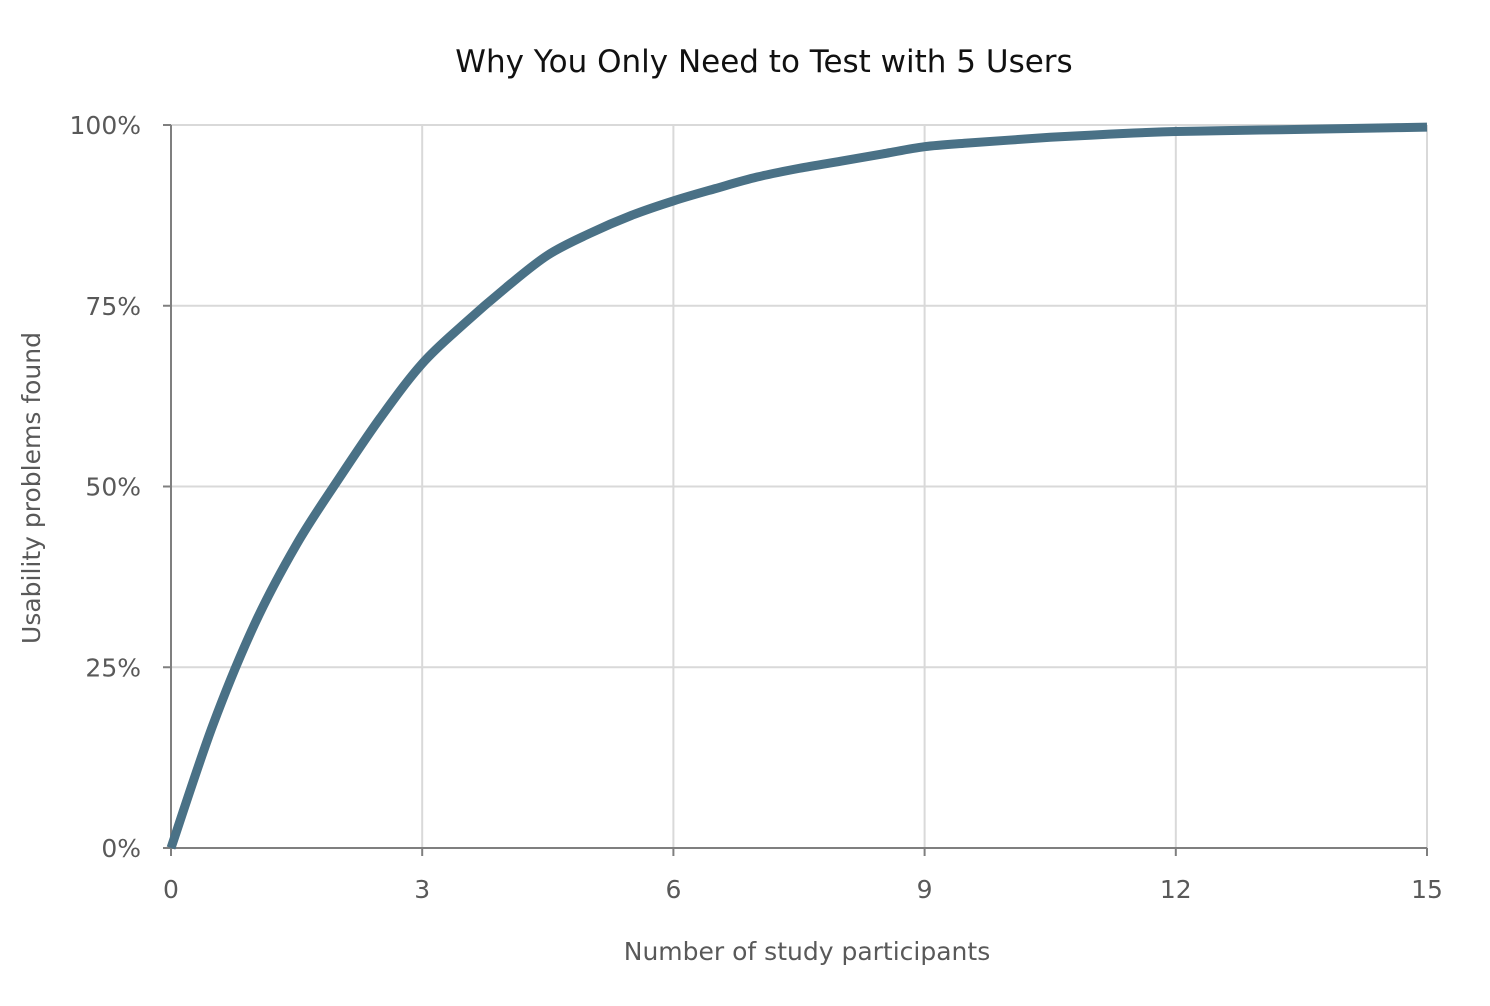 The width and height of the screenshot is (1490, 1006). What do you see at coordinates (925, 889) in the screenshot?
I see `x-tick-label: 9` at bounding box center [925, 889].